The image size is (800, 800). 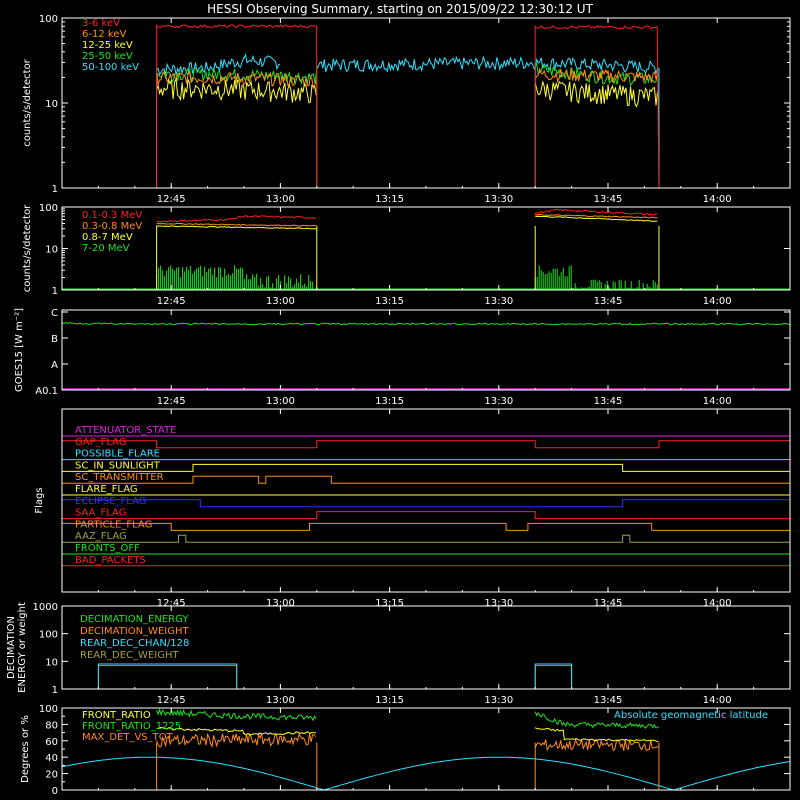 What do you see at coordinates (426, 356) in the screenshot?
I see `goes-panel` at bounding box center [426, 356].